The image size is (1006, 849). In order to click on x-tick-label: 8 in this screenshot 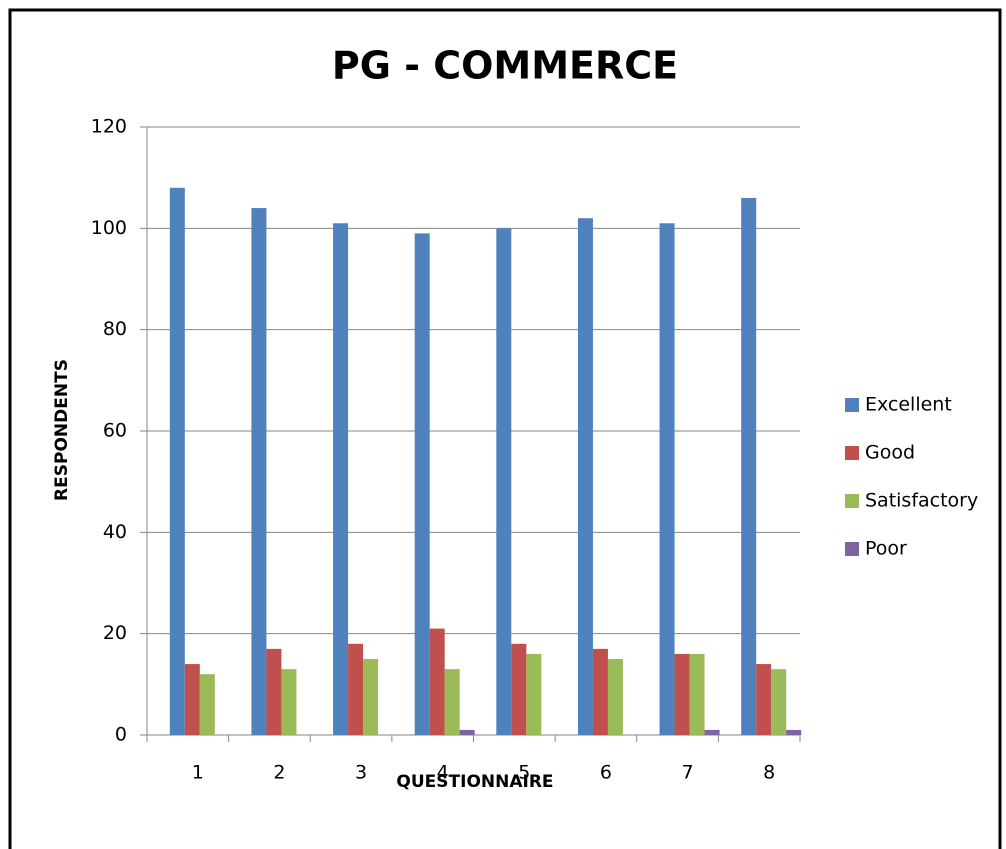, I will do `click(769, 773)`.